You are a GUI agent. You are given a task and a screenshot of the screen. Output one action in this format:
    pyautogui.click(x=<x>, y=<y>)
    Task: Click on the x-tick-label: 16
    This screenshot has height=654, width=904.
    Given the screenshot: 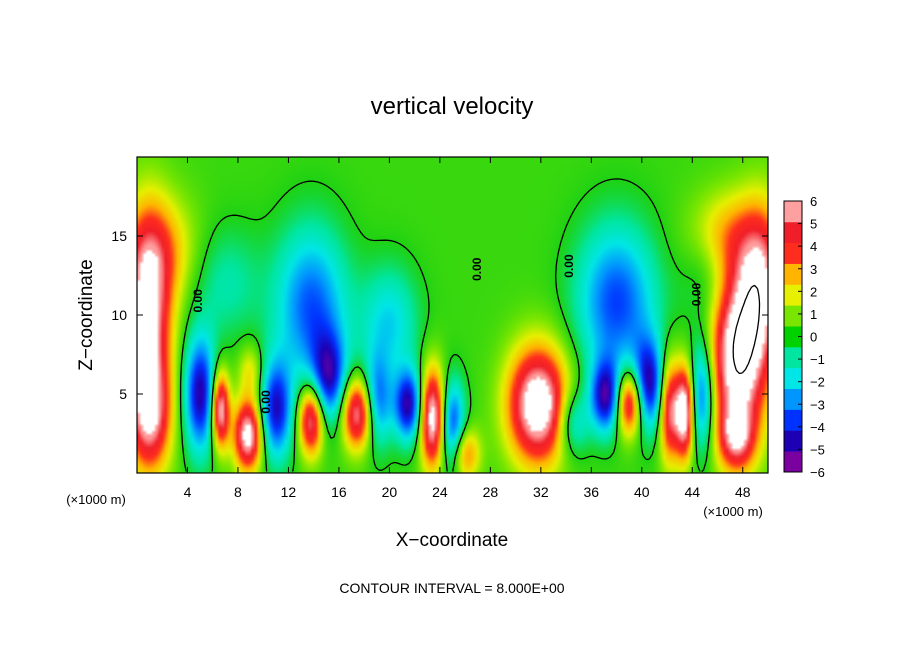 What is the action you would take?
    pyautogui.click(x=339, y=492)
    